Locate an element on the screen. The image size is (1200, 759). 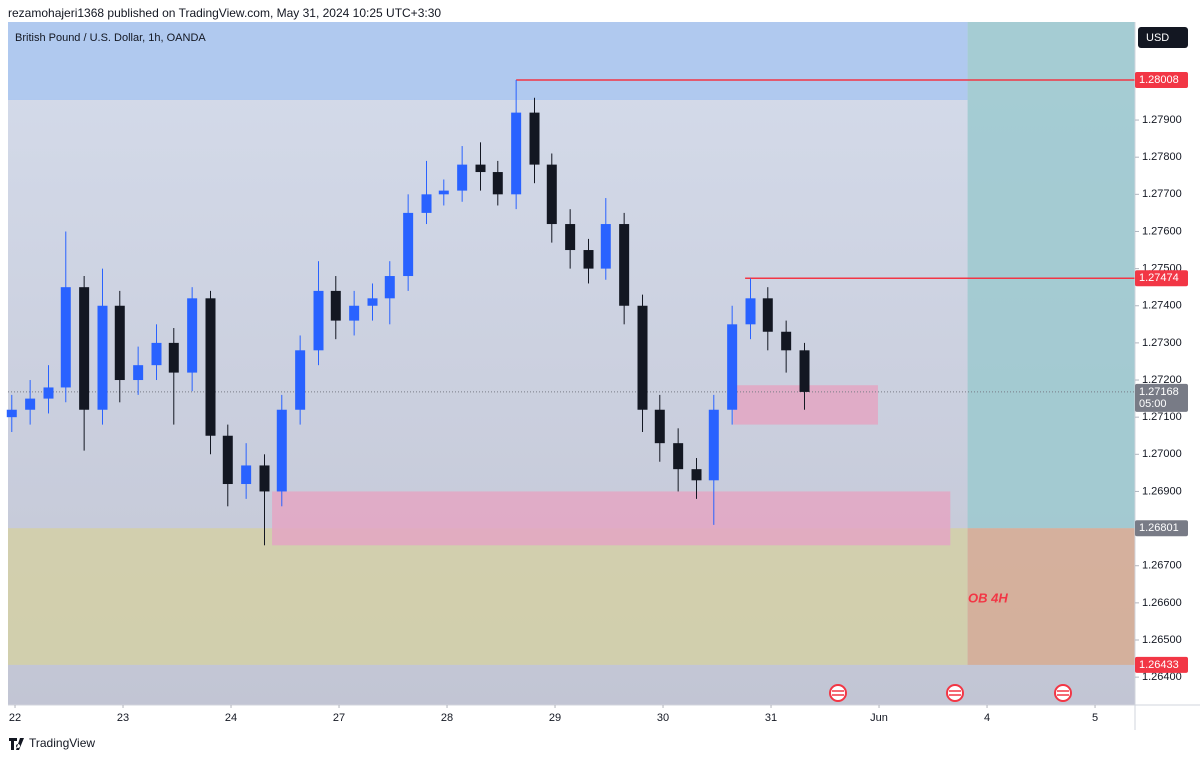
currency-button is located at coordinates (1163, 37).